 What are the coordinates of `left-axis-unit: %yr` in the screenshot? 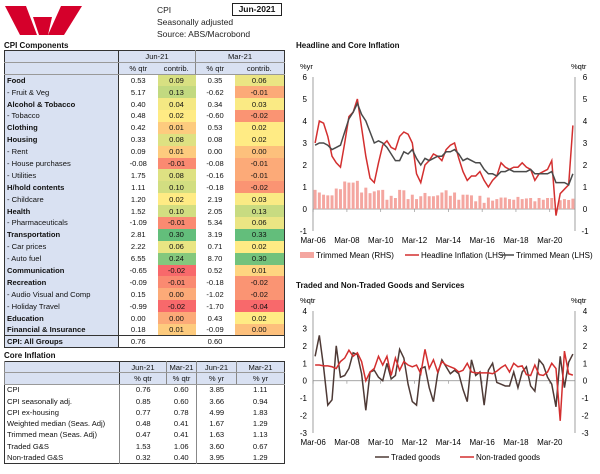 It's located at (306, 66).